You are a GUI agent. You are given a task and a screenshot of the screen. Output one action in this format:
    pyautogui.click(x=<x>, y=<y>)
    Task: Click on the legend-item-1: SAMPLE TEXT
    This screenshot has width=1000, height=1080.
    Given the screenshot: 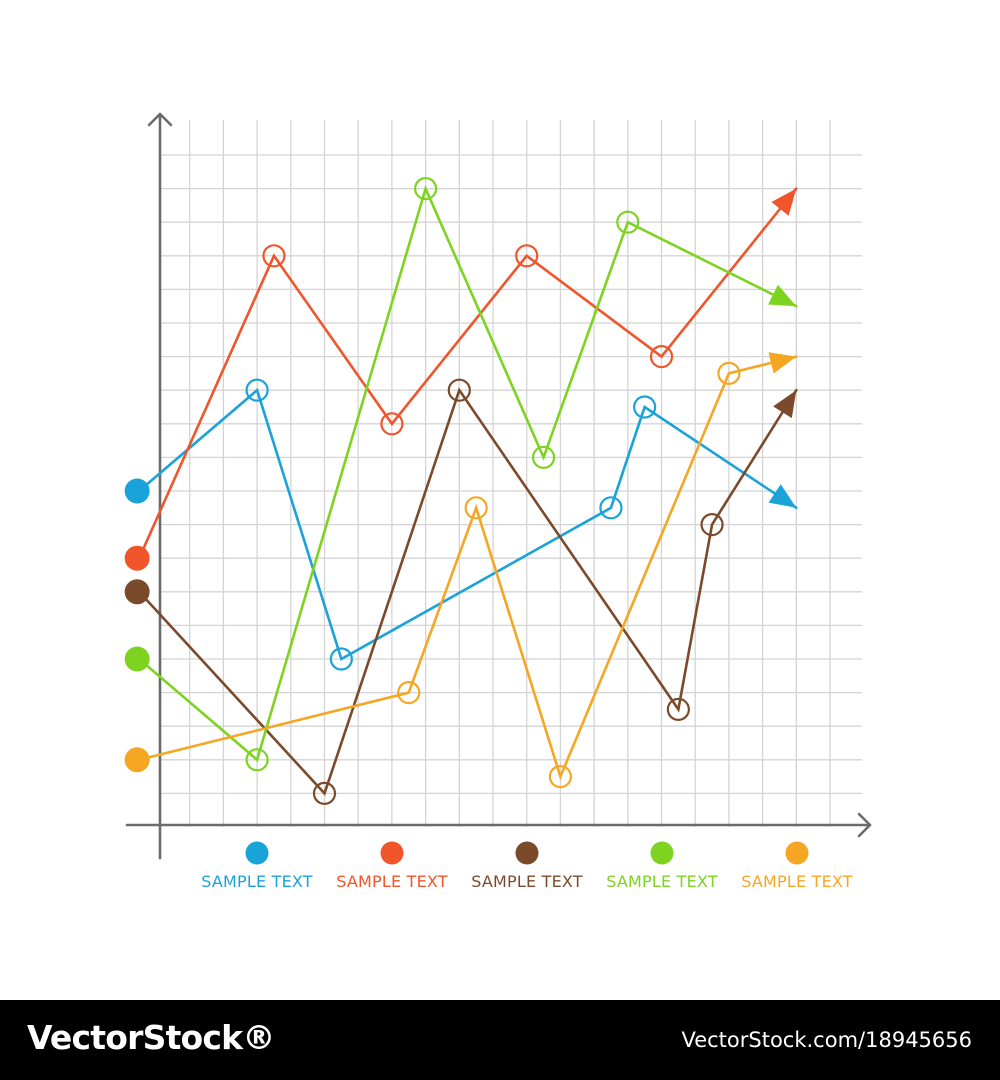 What is the action you would take?
    pyautogui.click(x=257, y=866)
    